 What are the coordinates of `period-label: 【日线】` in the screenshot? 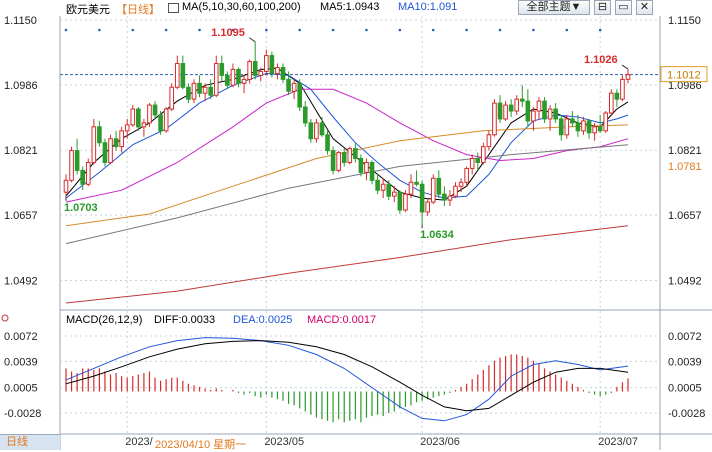 It's located at (138, 10).